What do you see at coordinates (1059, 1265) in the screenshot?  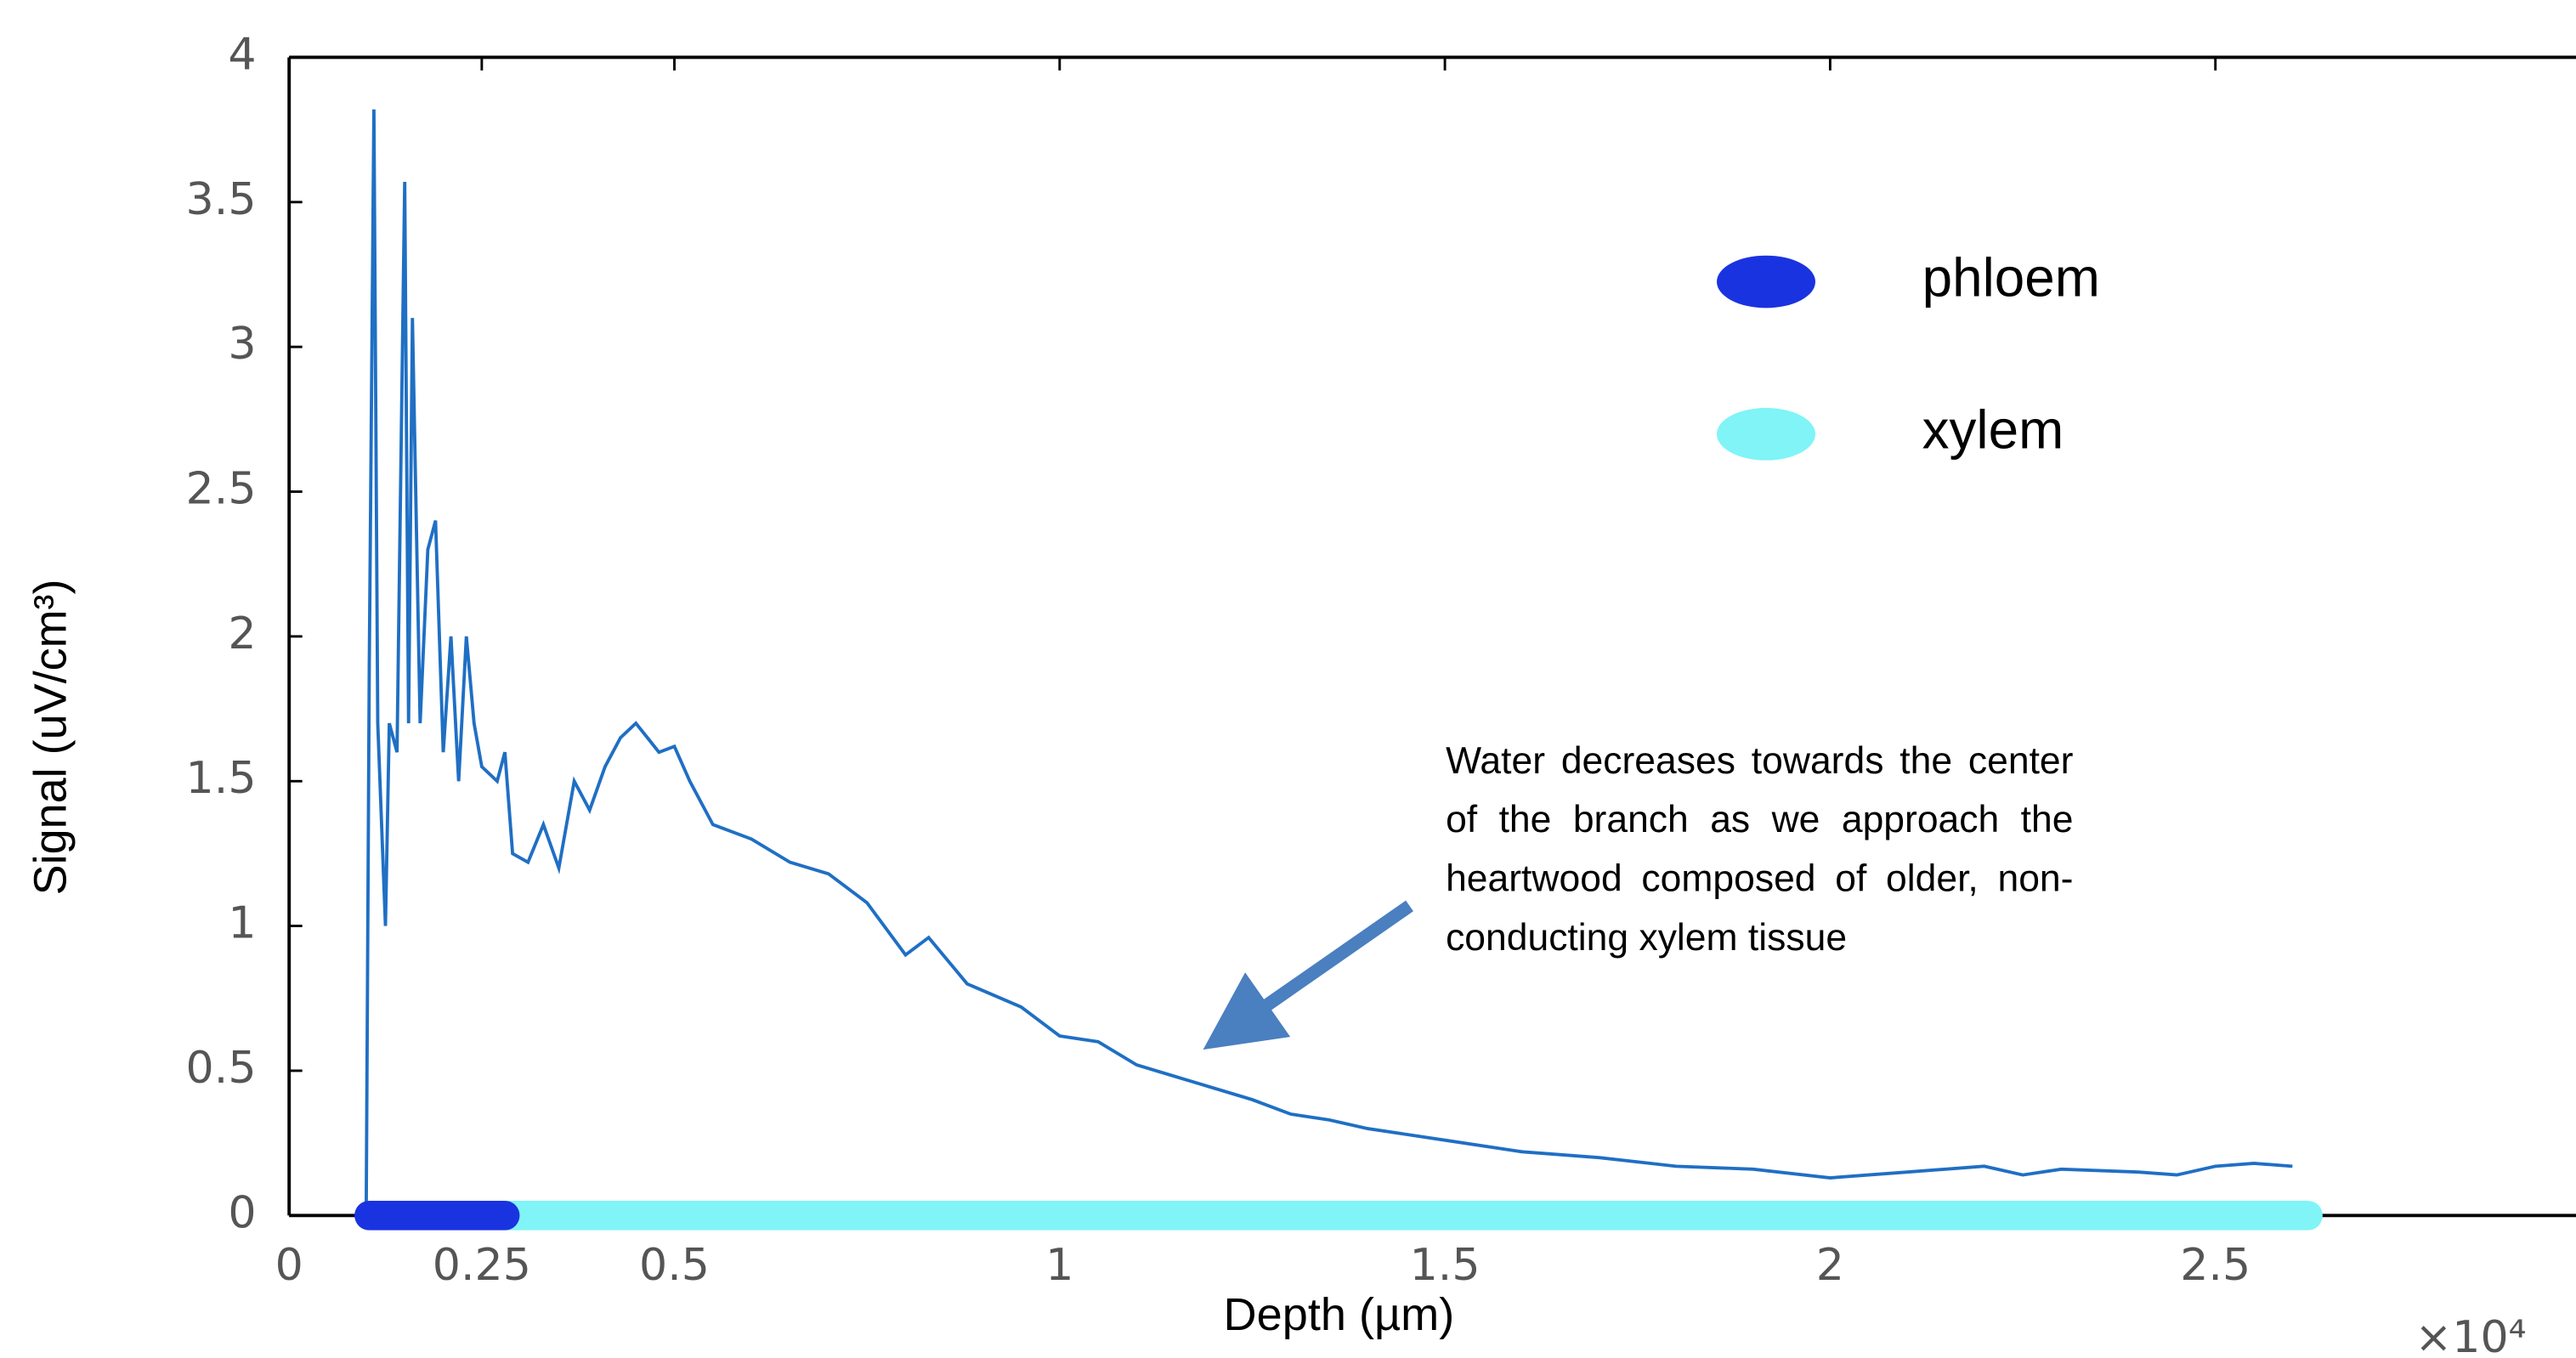 I see `x-tick-label: 1` at bounding box center [1059, 1265].